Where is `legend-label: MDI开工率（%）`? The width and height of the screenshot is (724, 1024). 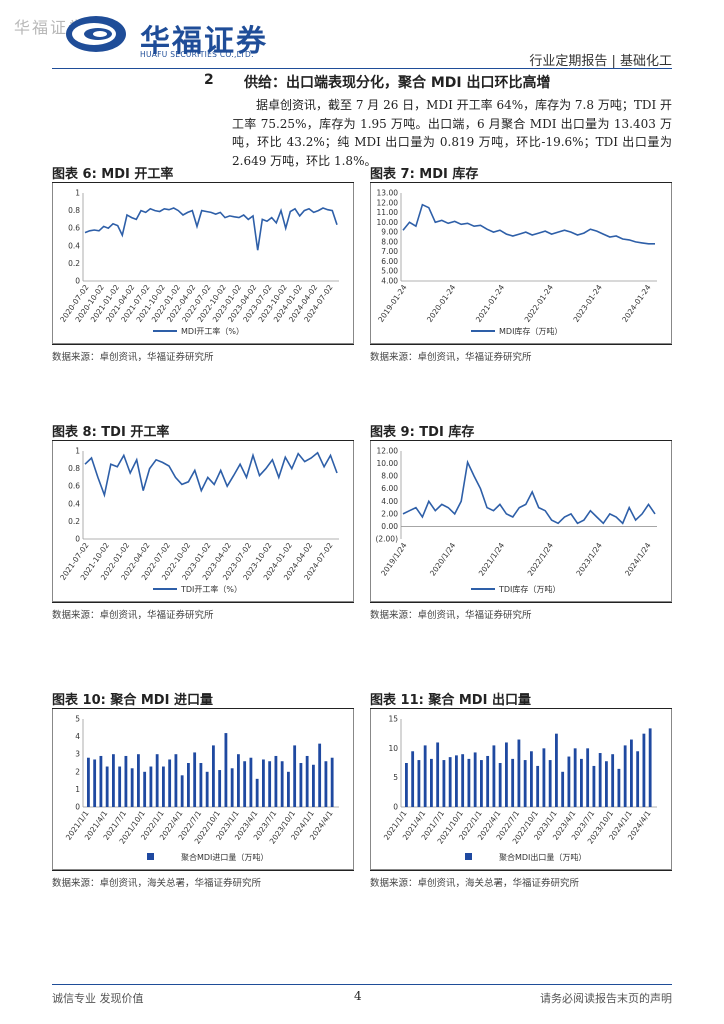 legend-label: MDI开工率（%） is located at coordinates (212, 331).